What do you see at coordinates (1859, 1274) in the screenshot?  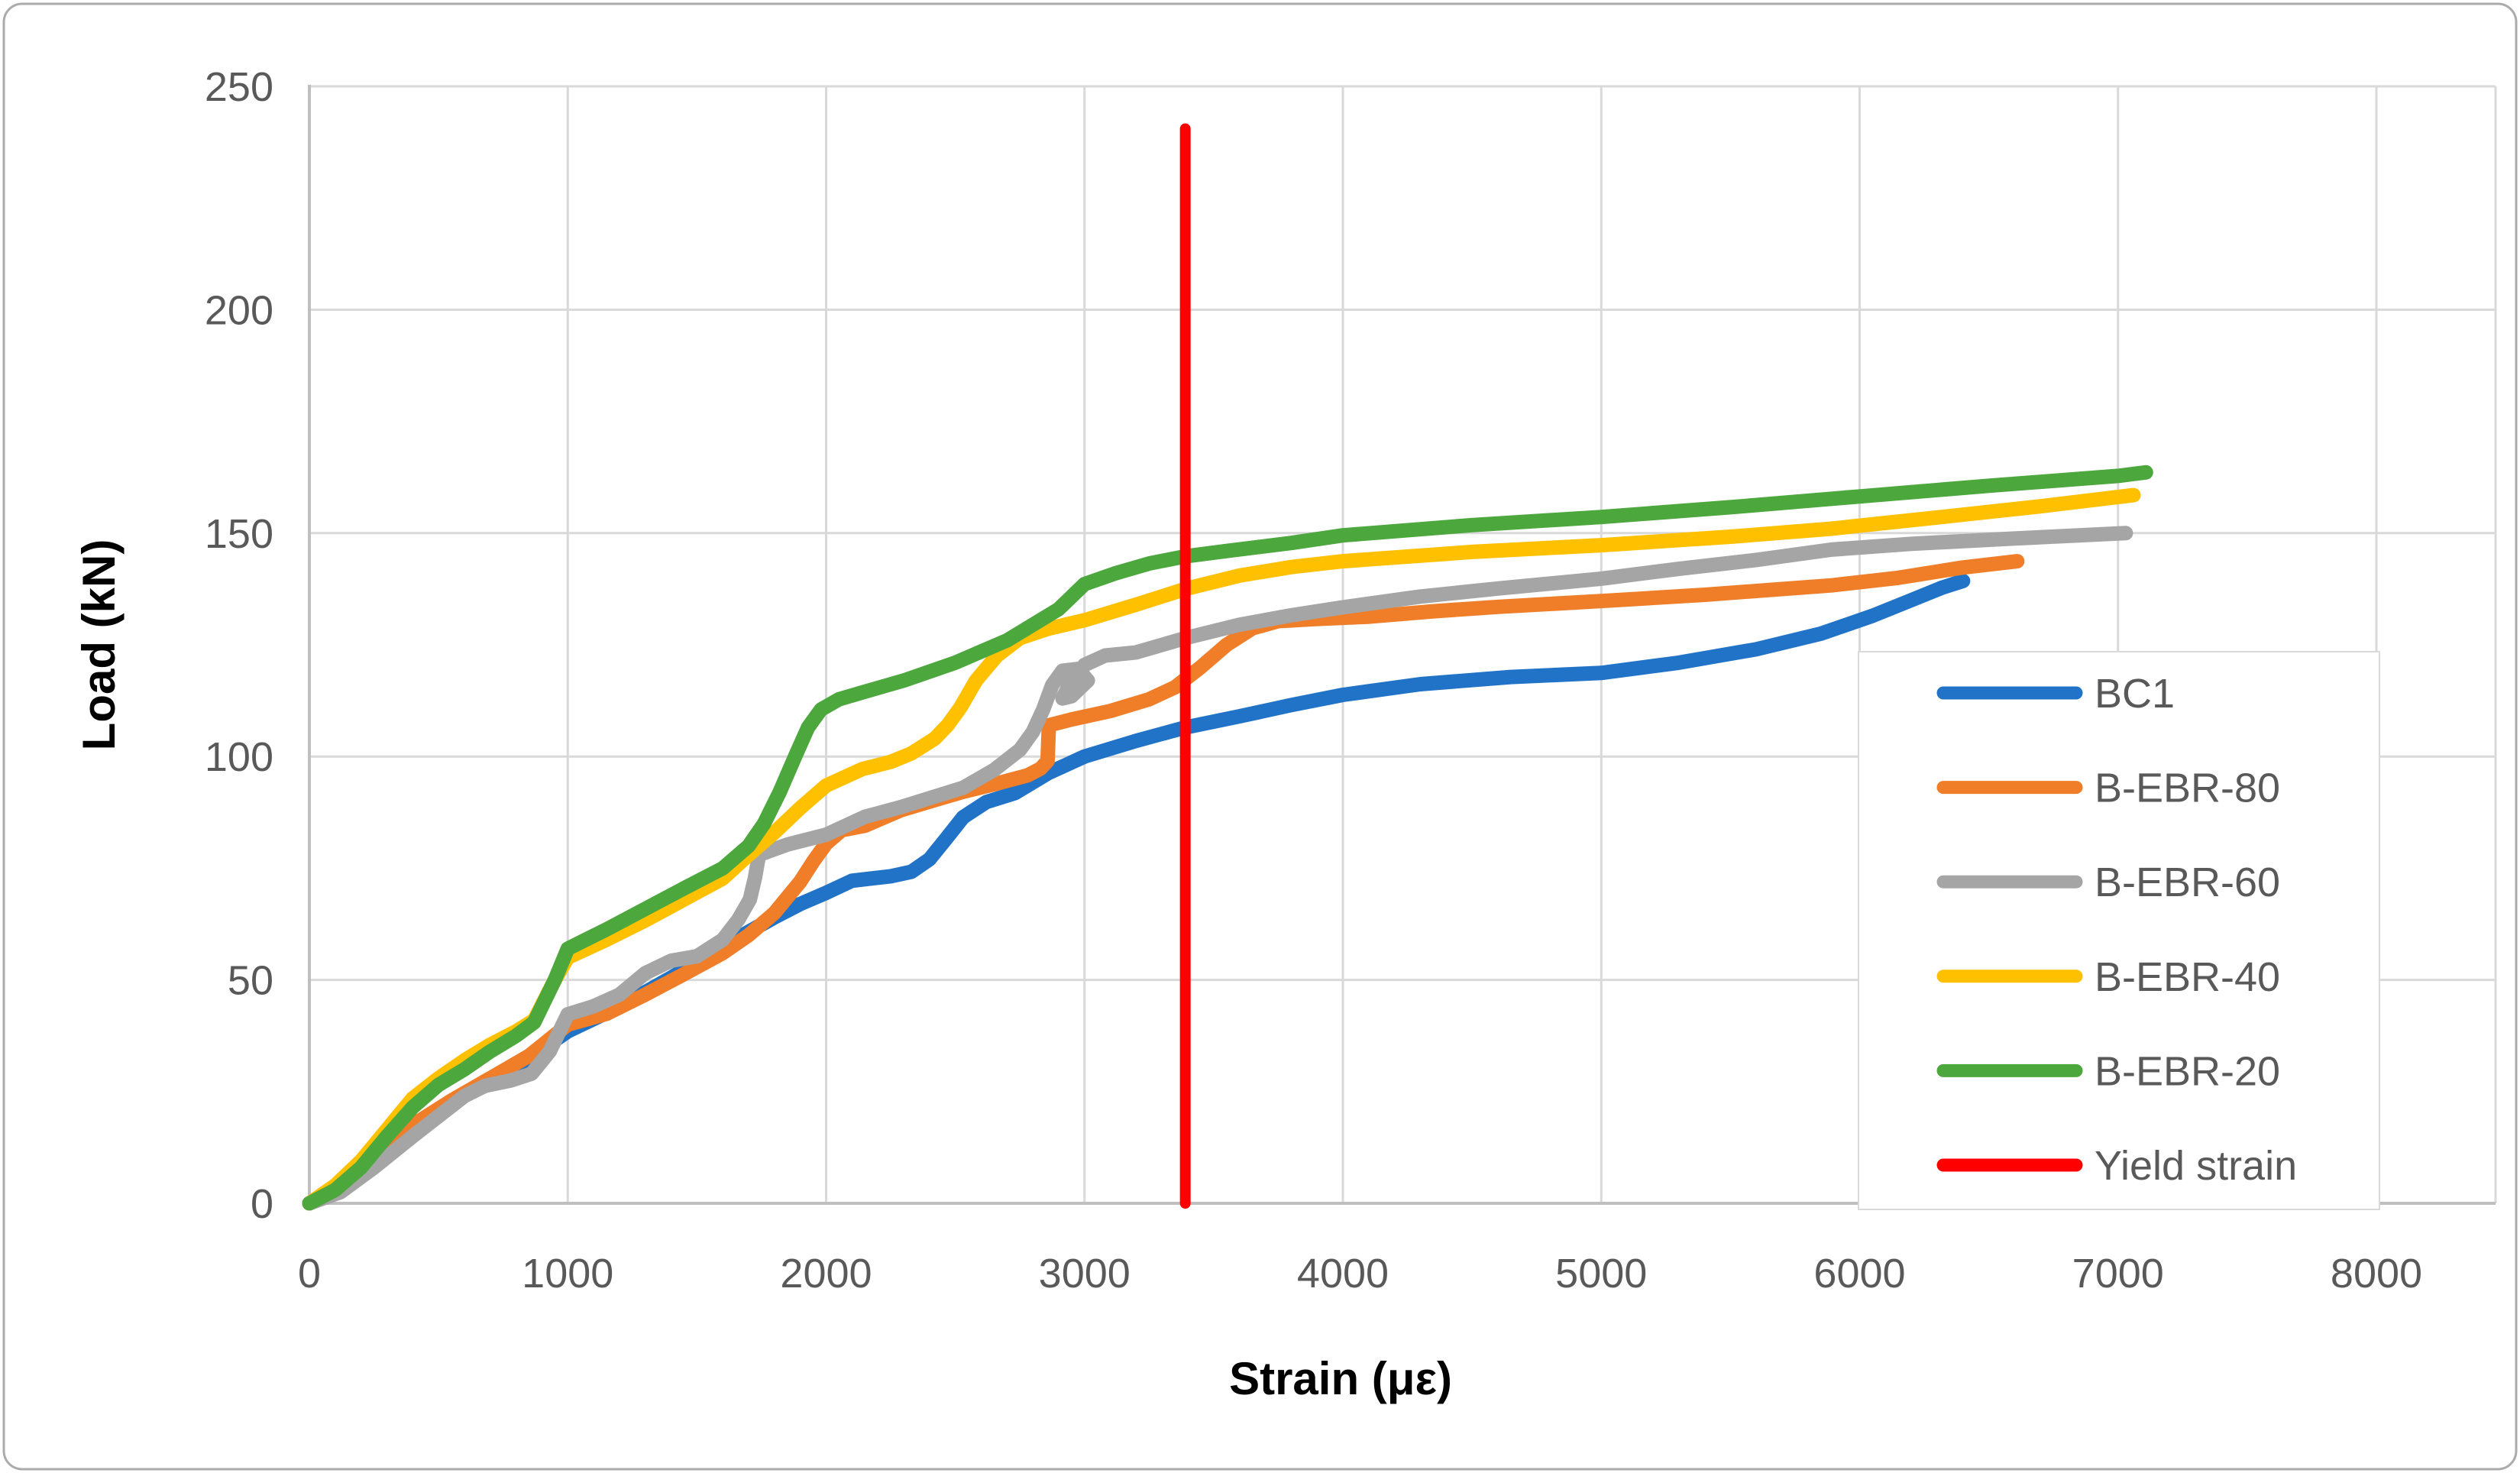 I see `x-tick-label: 6000` at bounding box center [1859, 1274].